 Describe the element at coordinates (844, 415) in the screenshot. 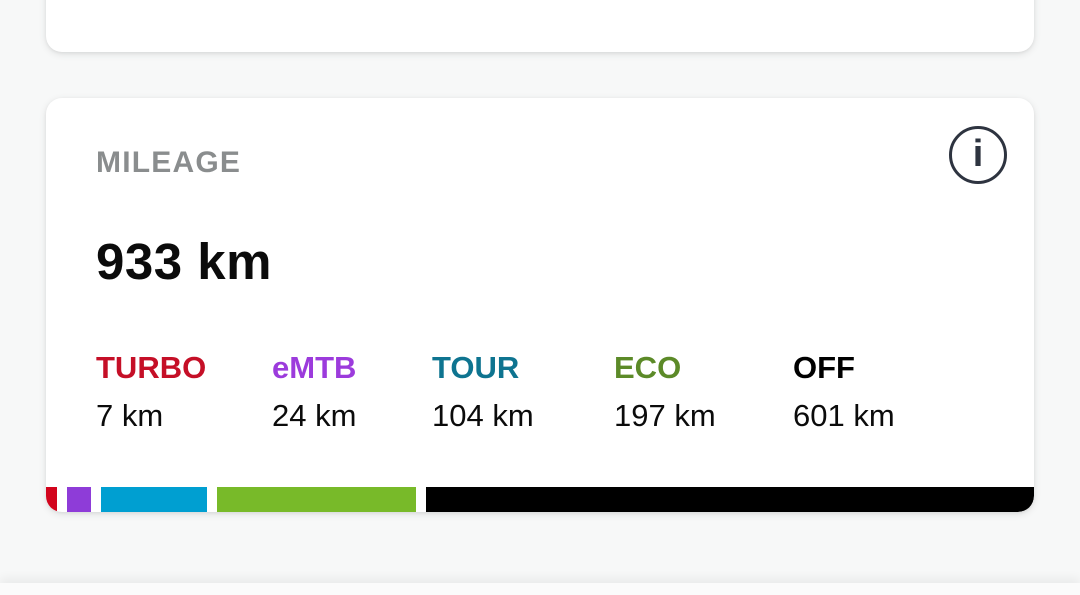

I see `mode-value-off: 601 km` at that location.